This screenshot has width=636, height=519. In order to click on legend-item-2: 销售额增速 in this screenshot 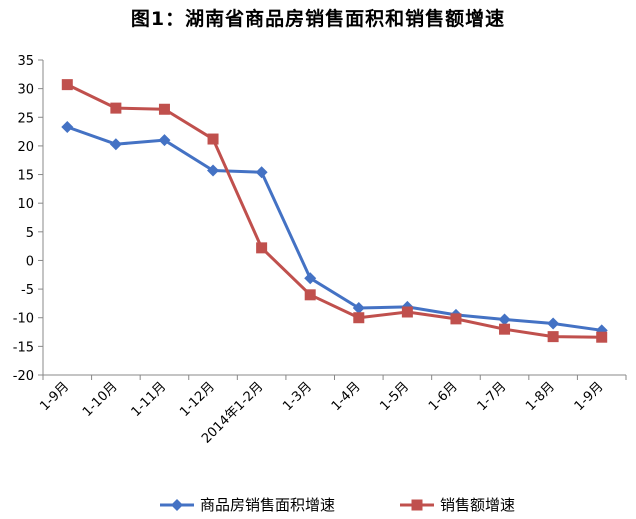, I will do `click(457, 505)`.